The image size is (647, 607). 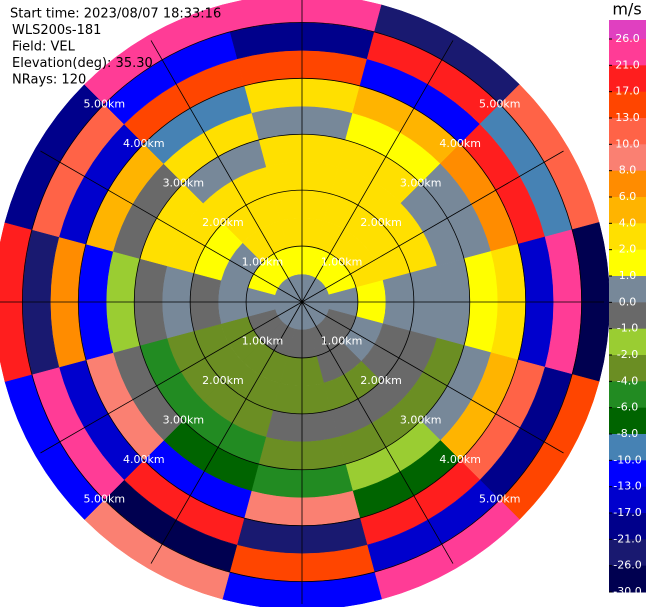 I want to click on colorbar-label: 1.0, so click(x=628, y=275).